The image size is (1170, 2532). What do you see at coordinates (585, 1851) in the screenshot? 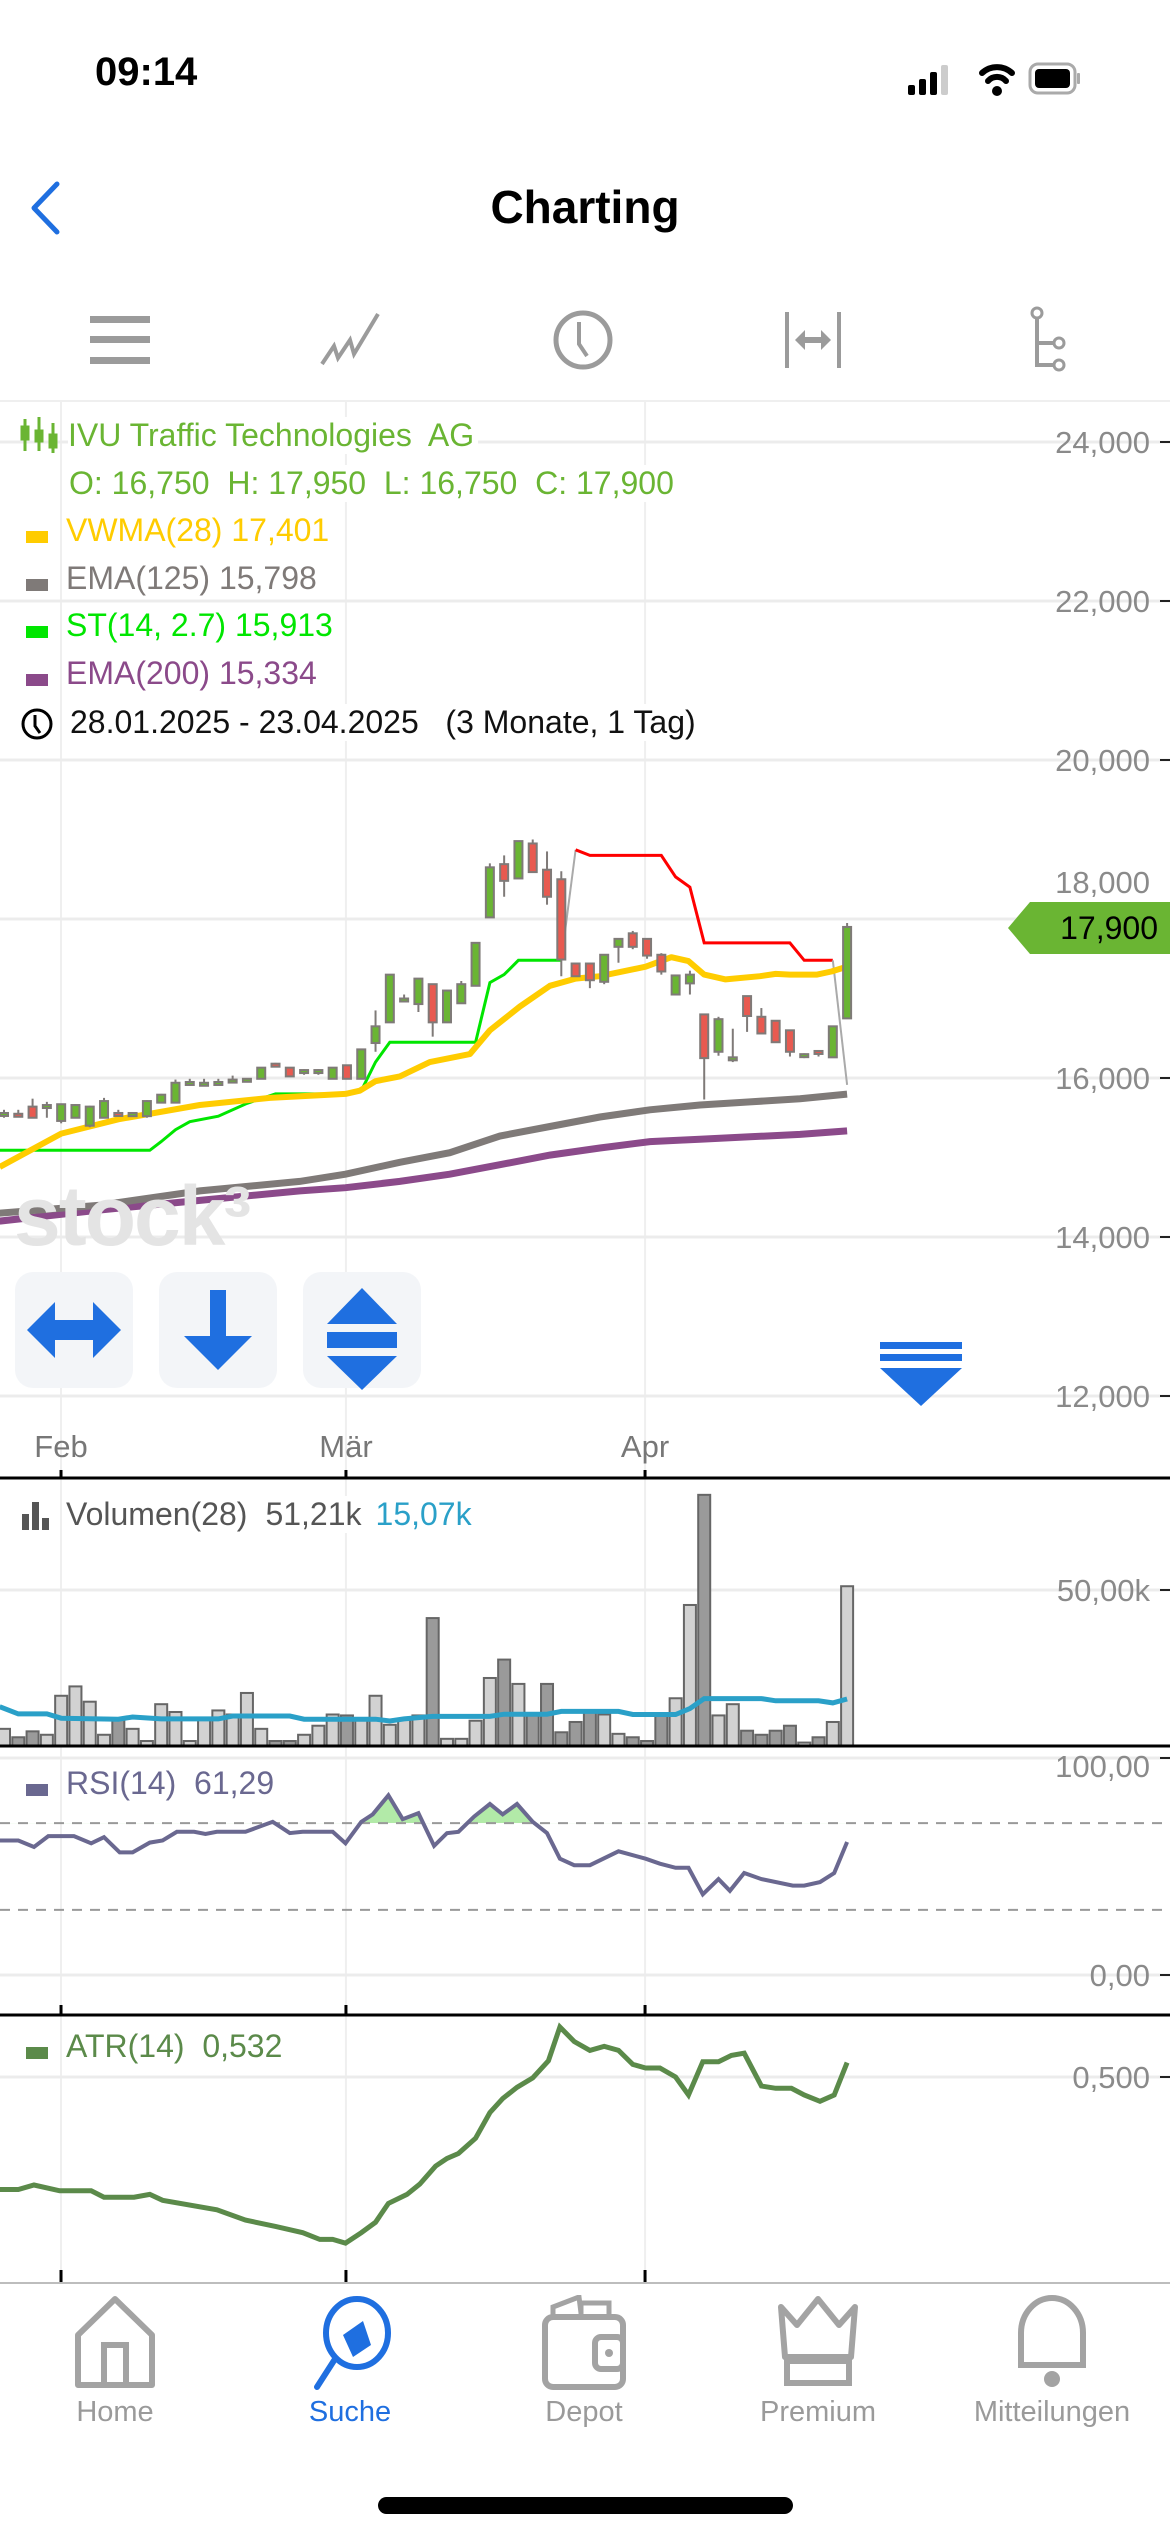
I see `rsi-panel` at bounding box center [585, 1851].